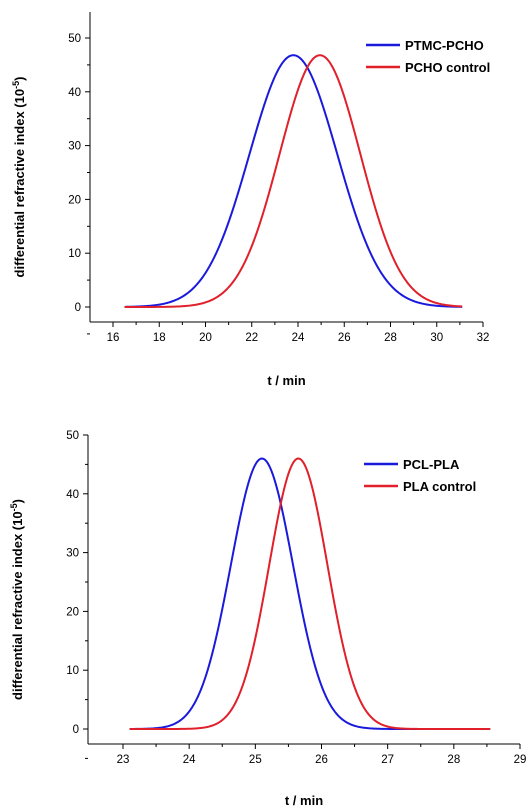 This screenshot has width=531, height=810. I want to click on x-tick-label: 25, so click(255, 760).